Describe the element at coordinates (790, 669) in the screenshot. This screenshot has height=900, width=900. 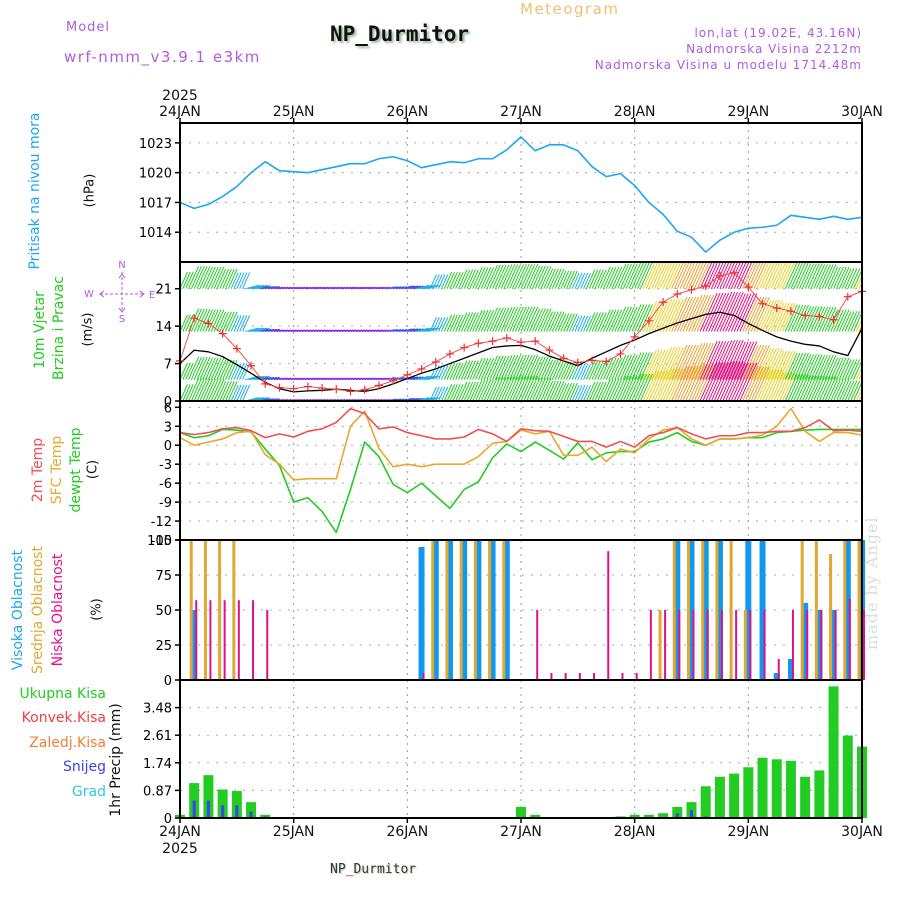
I see `high-cloud-bar` at that location.